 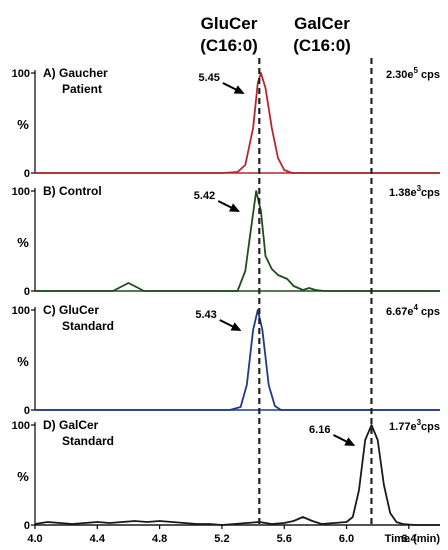 What do you see at coordinates (414, 191) in the screenshot?
I see `intensity-label: 1.38e3cps` at bounding box center [414, 191].